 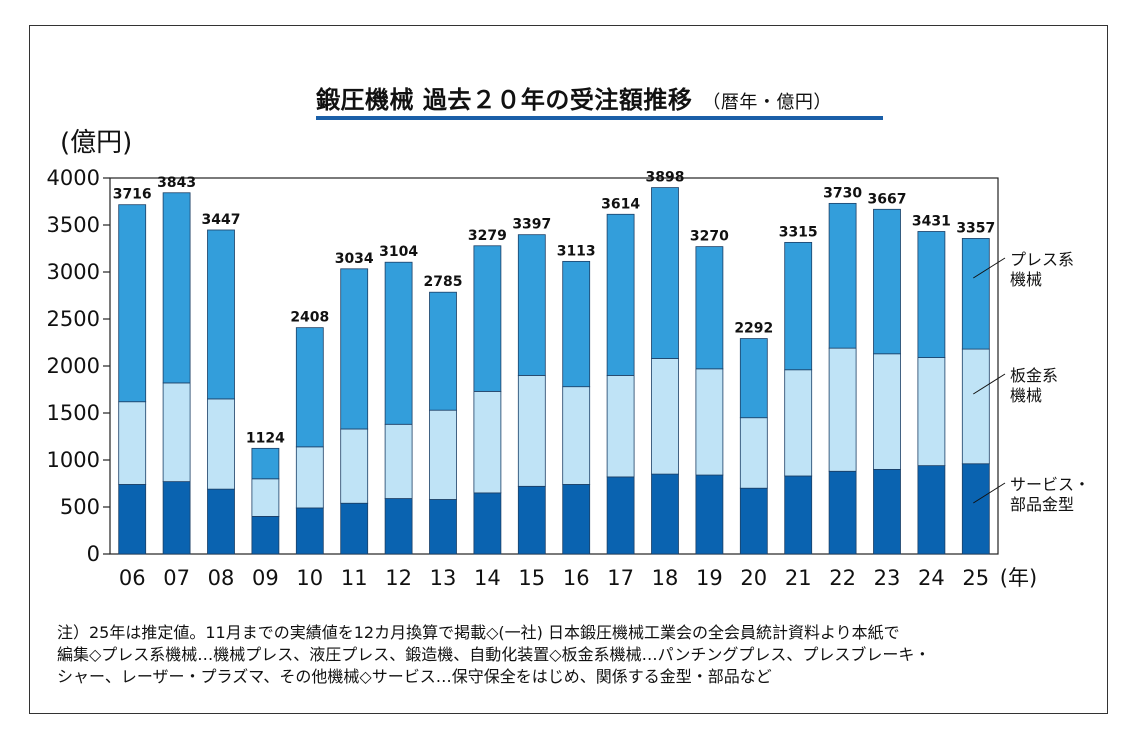 What do you see at coordinates (709, 237) in the screenshot?
I see `bar-total-label: 3270` at bounding box center [709, 237].